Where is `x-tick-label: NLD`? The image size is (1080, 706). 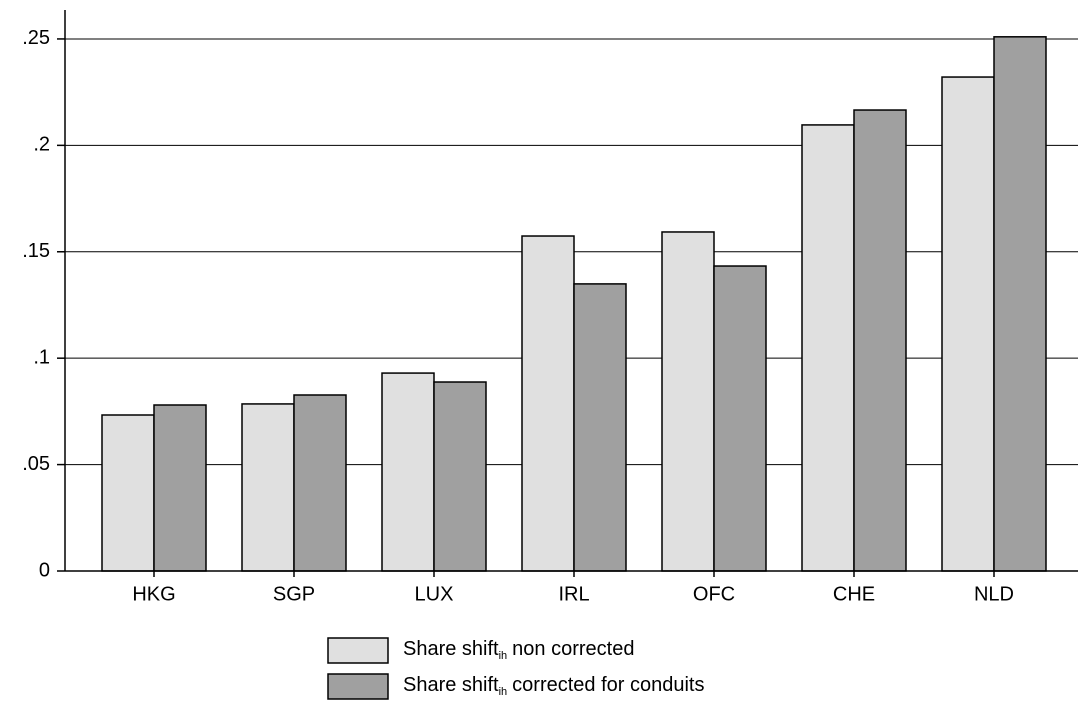
x-tick-label: NLD is located at coordinates (994, 594).